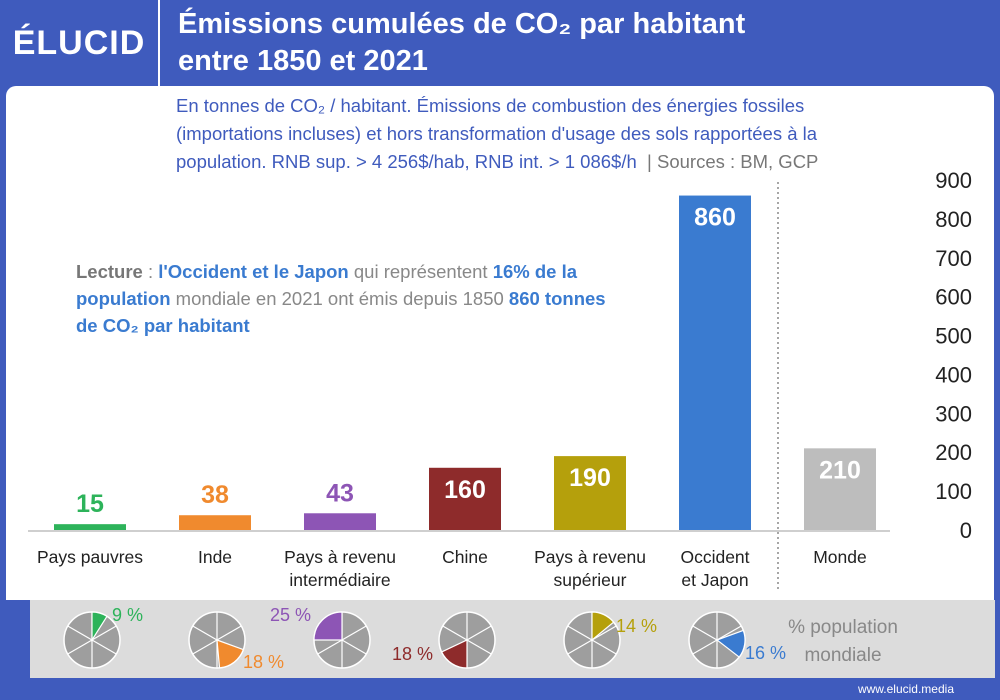 This screenshot has width=1000, height=700. Describe the element at coordinates (905, 689) in the screenshot. I see `footer-url: www.elucid.media` at that location.